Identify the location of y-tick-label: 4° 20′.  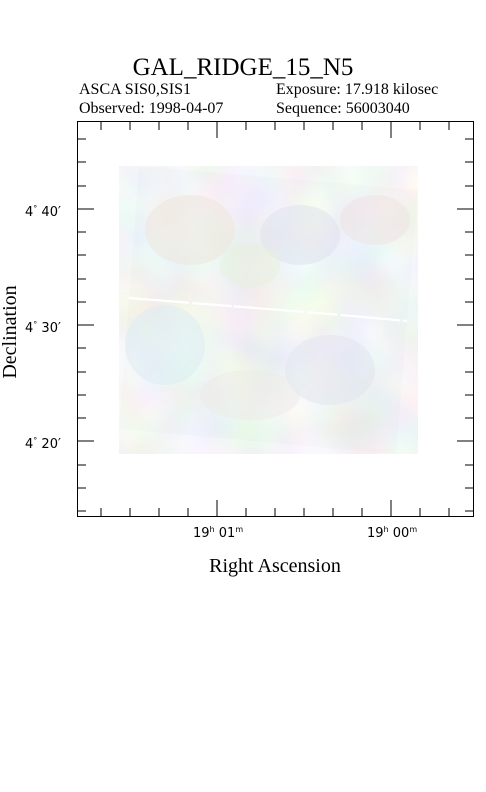
(43, 444).